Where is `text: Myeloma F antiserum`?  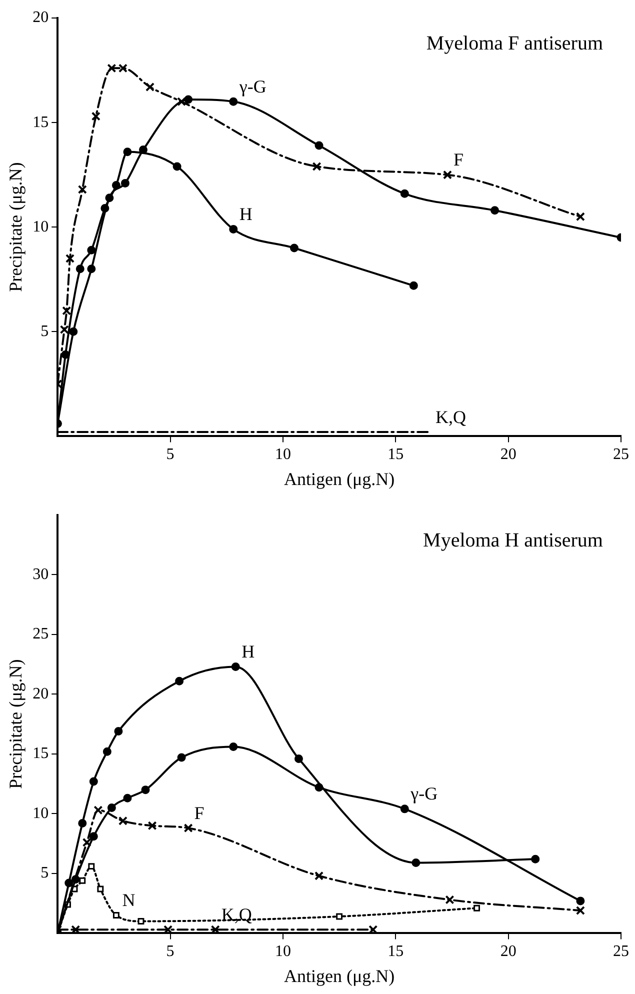
text: Myeloma F antiserum is located at coordinates (515, 43).